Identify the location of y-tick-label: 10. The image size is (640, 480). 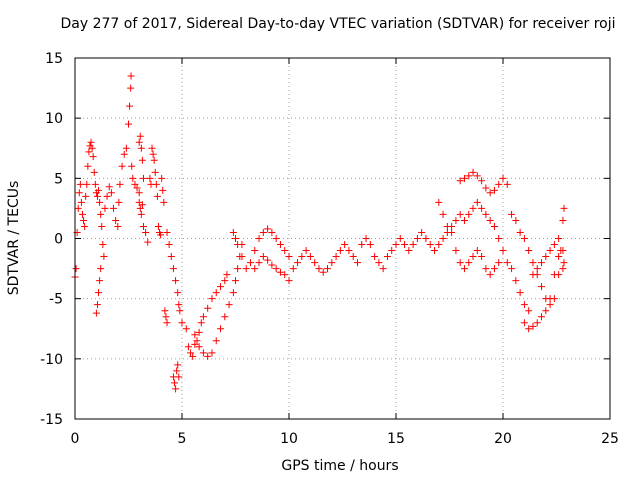
(54, 119).